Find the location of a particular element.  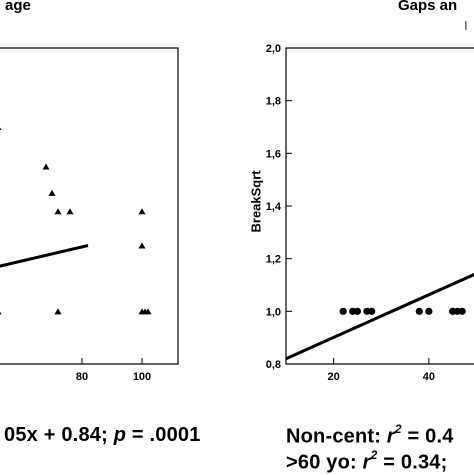

right-caption2-pre: >60 yo: is located at coordinates (324, 462).